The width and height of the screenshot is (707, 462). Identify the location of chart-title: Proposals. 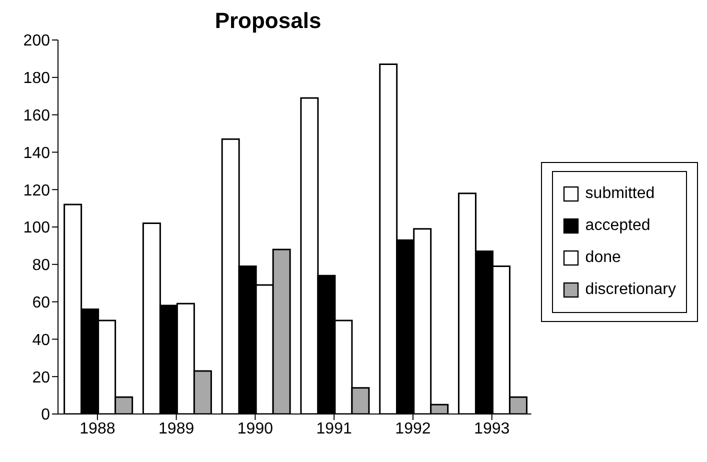
(268, 21).